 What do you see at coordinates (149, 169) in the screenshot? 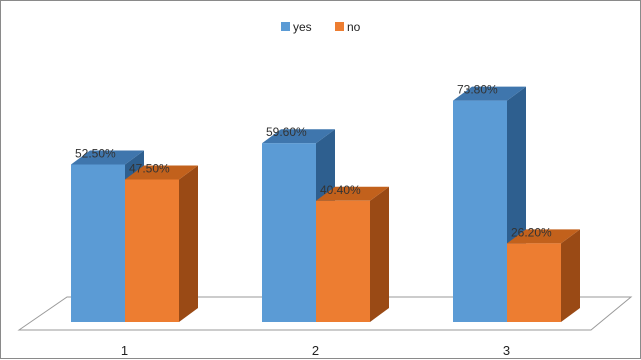
I see `data-label-no-1: 47.50%` at bounding box center [149, 169].